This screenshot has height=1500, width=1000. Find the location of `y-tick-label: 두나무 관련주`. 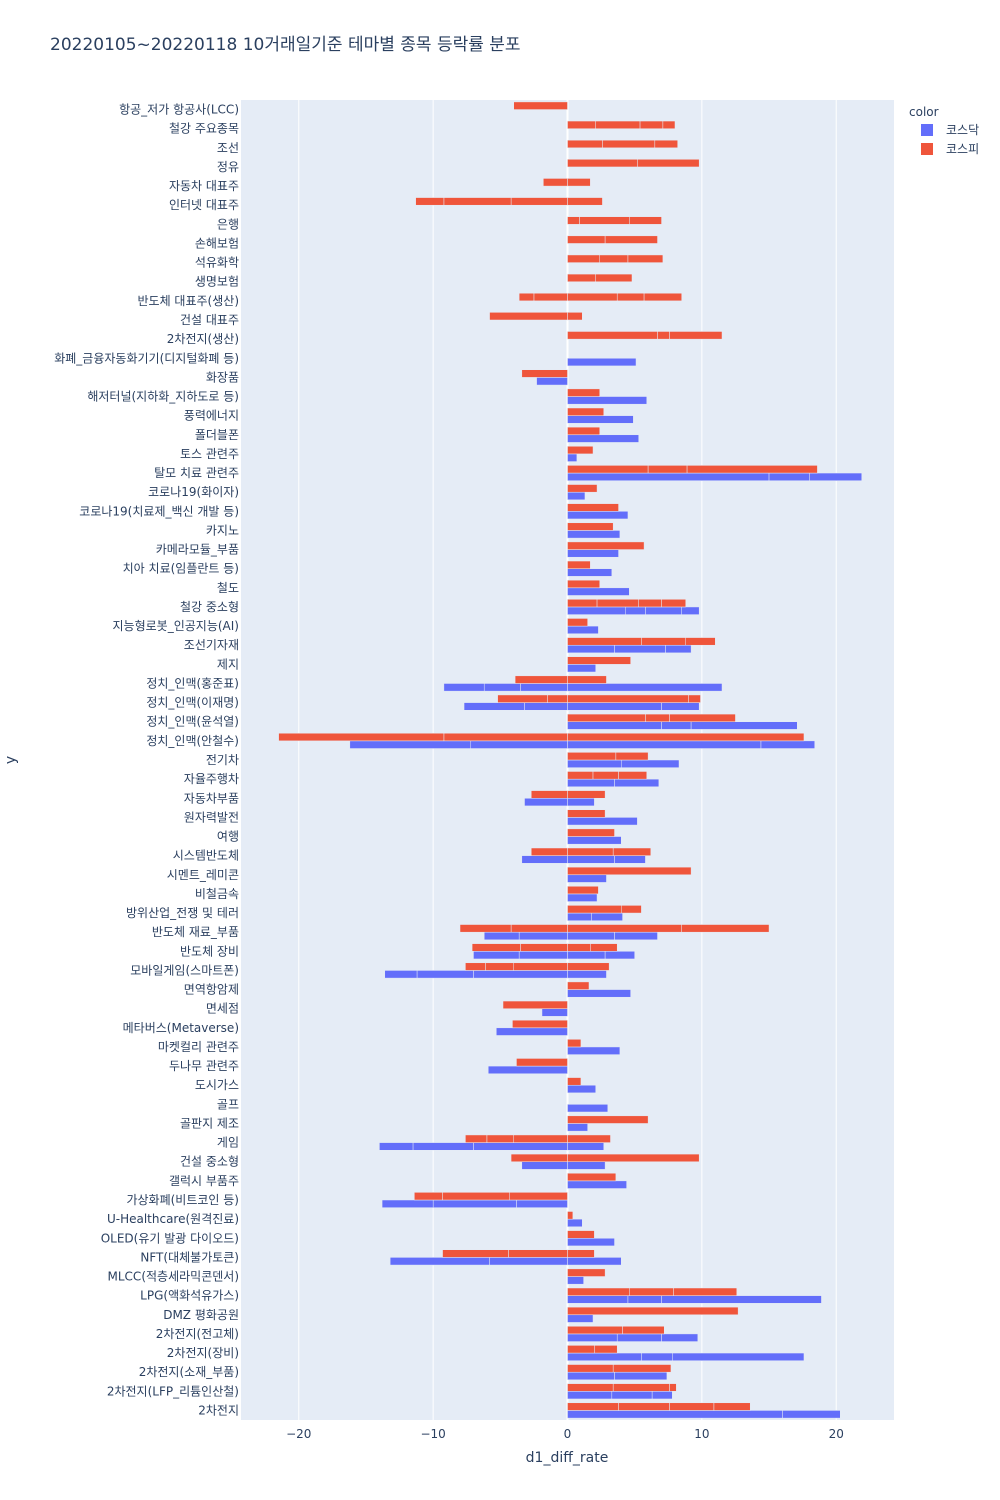

y-tick-label: 두나무 관련주 is located at coordinates (204, 1066).